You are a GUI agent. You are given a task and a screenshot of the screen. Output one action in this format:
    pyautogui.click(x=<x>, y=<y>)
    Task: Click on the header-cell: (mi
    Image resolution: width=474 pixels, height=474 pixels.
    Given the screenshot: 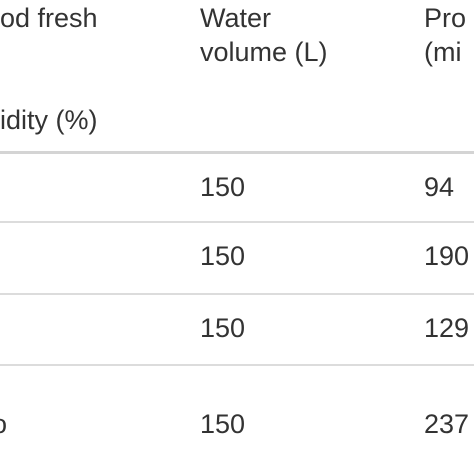 What is the action you would take?
    pyautogui.click(x=443, y=52)
    